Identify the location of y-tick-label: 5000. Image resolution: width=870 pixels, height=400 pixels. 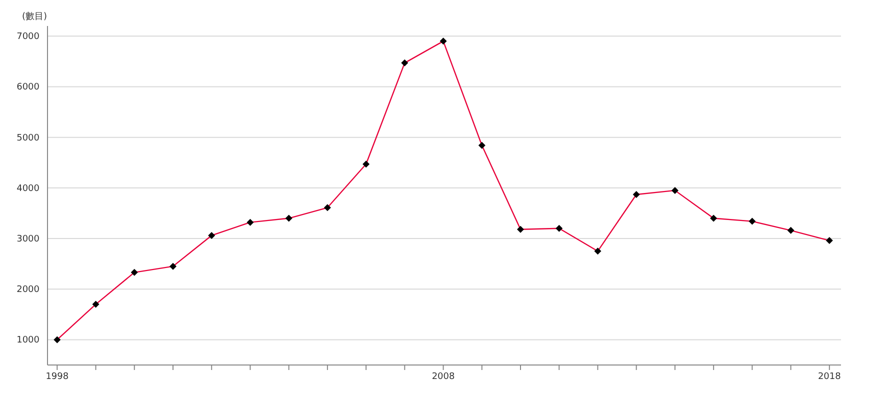
(28, 138).